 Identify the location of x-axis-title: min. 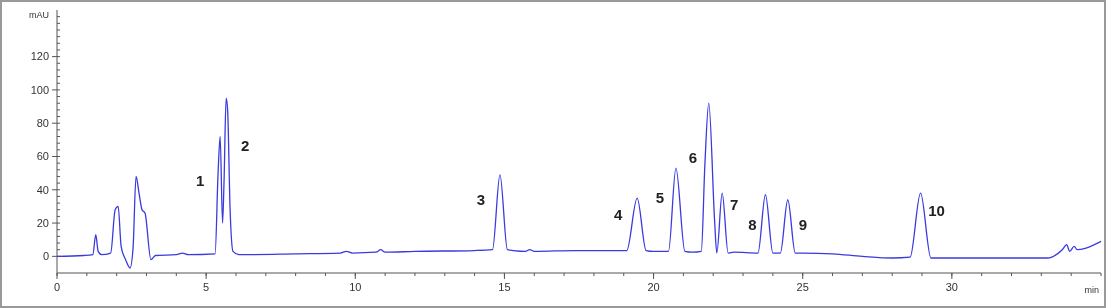
(1091, 290).